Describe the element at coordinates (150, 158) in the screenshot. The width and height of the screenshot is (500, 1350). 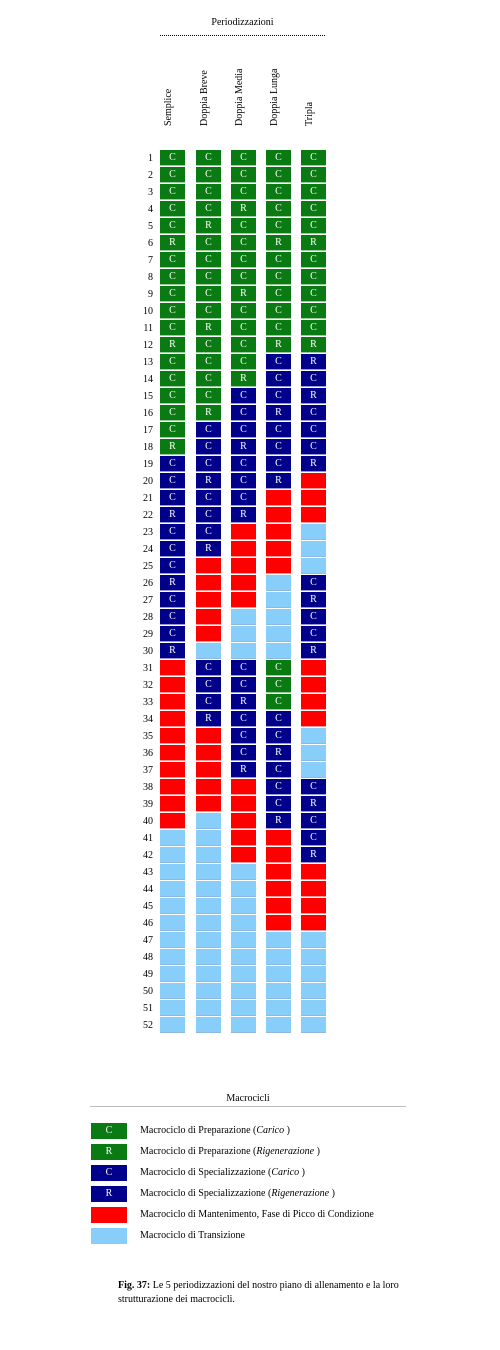
I see `week-number: 1` at that location.